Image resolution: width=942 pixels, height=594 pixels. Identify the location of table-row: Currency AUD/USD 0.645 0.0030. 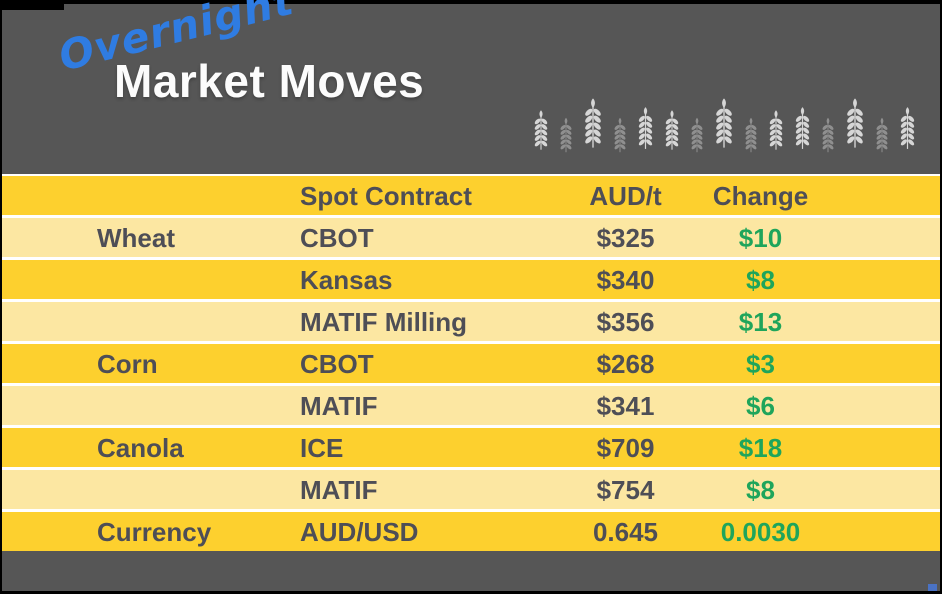
(471, 531).